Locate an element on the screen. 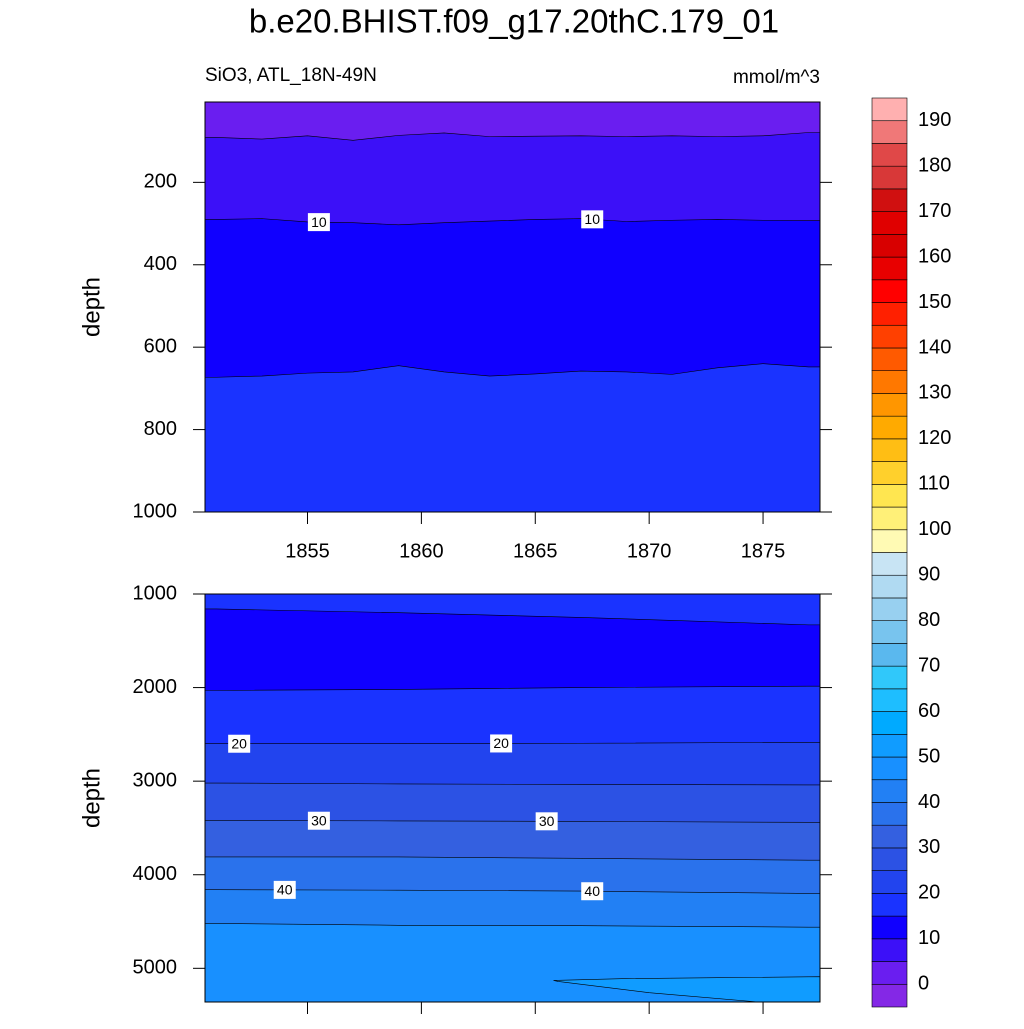 The height and width of the screenshot is (1029, 1024). x-tick-label: 1865 is located at coordinates (535, 551).